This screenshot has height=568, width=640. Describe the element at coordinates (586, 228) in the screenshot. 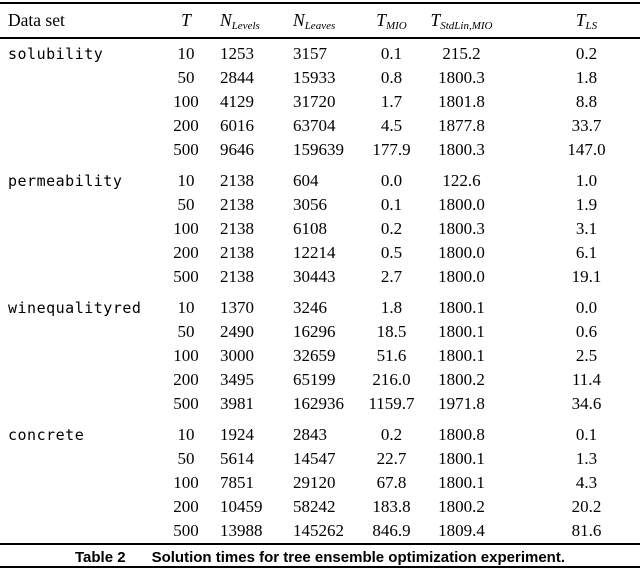

I see `cell-t-ls: 3.1` at that location.